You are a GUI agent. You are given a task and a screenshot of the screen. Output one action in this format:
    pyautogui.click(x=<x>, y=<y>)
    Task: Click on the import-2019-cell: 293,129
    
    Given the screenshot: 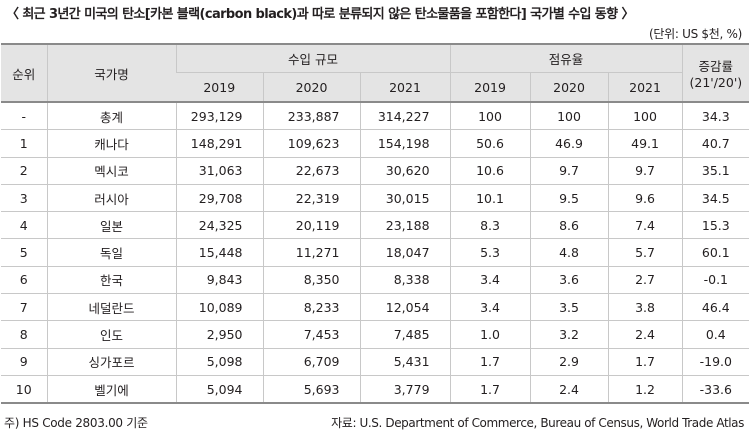 What is the action you would take?
    pyautogui.click(x=219, y=116)
    